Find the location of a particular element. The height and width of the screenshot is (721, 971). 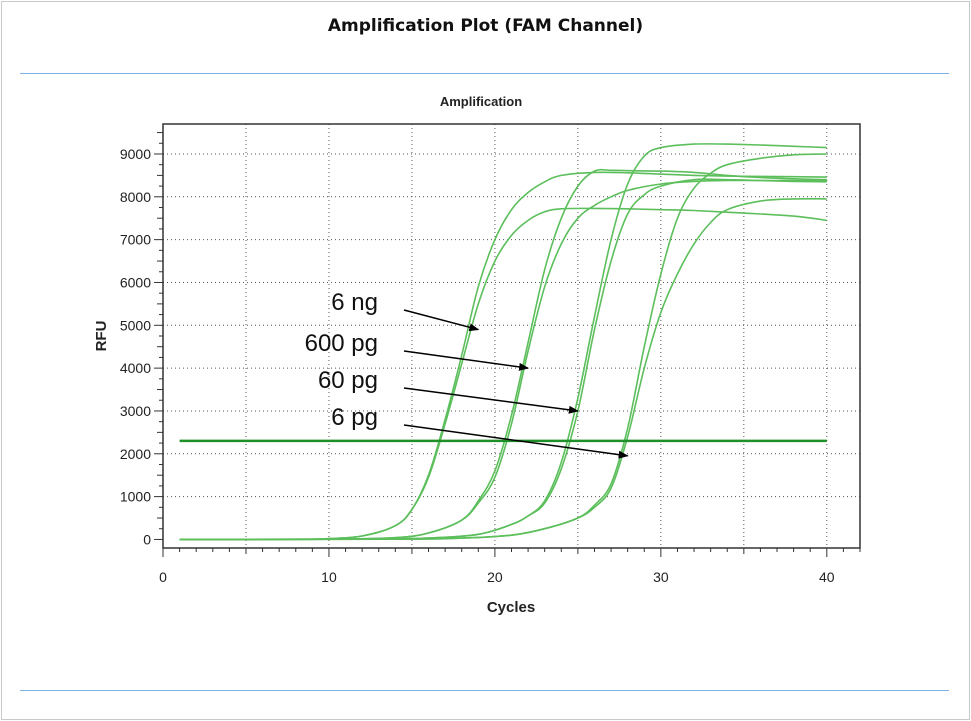

y-tick-label: 7000 is located at coordinates (135, 240).